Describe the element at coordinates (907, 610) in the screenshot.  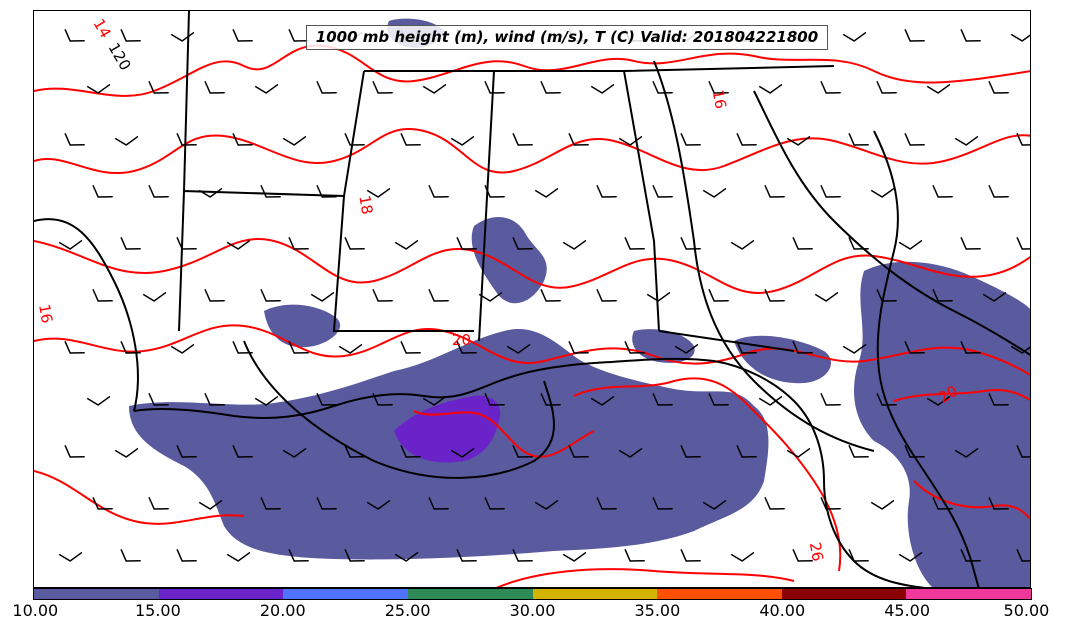
I see `colorbar-tick-label: 45.00` at that location.